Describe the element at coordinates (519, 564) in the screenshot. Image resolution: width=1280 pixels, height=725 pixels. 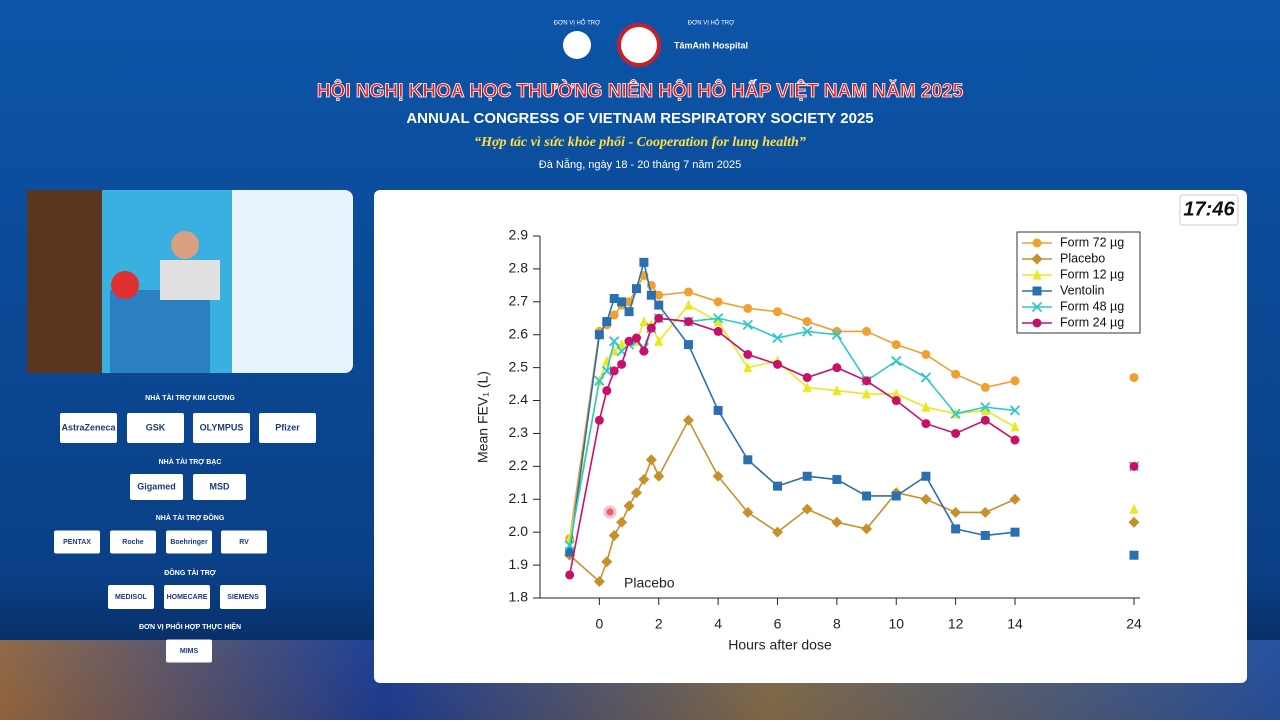
I see `y-tick-label: 1.9` at that location.